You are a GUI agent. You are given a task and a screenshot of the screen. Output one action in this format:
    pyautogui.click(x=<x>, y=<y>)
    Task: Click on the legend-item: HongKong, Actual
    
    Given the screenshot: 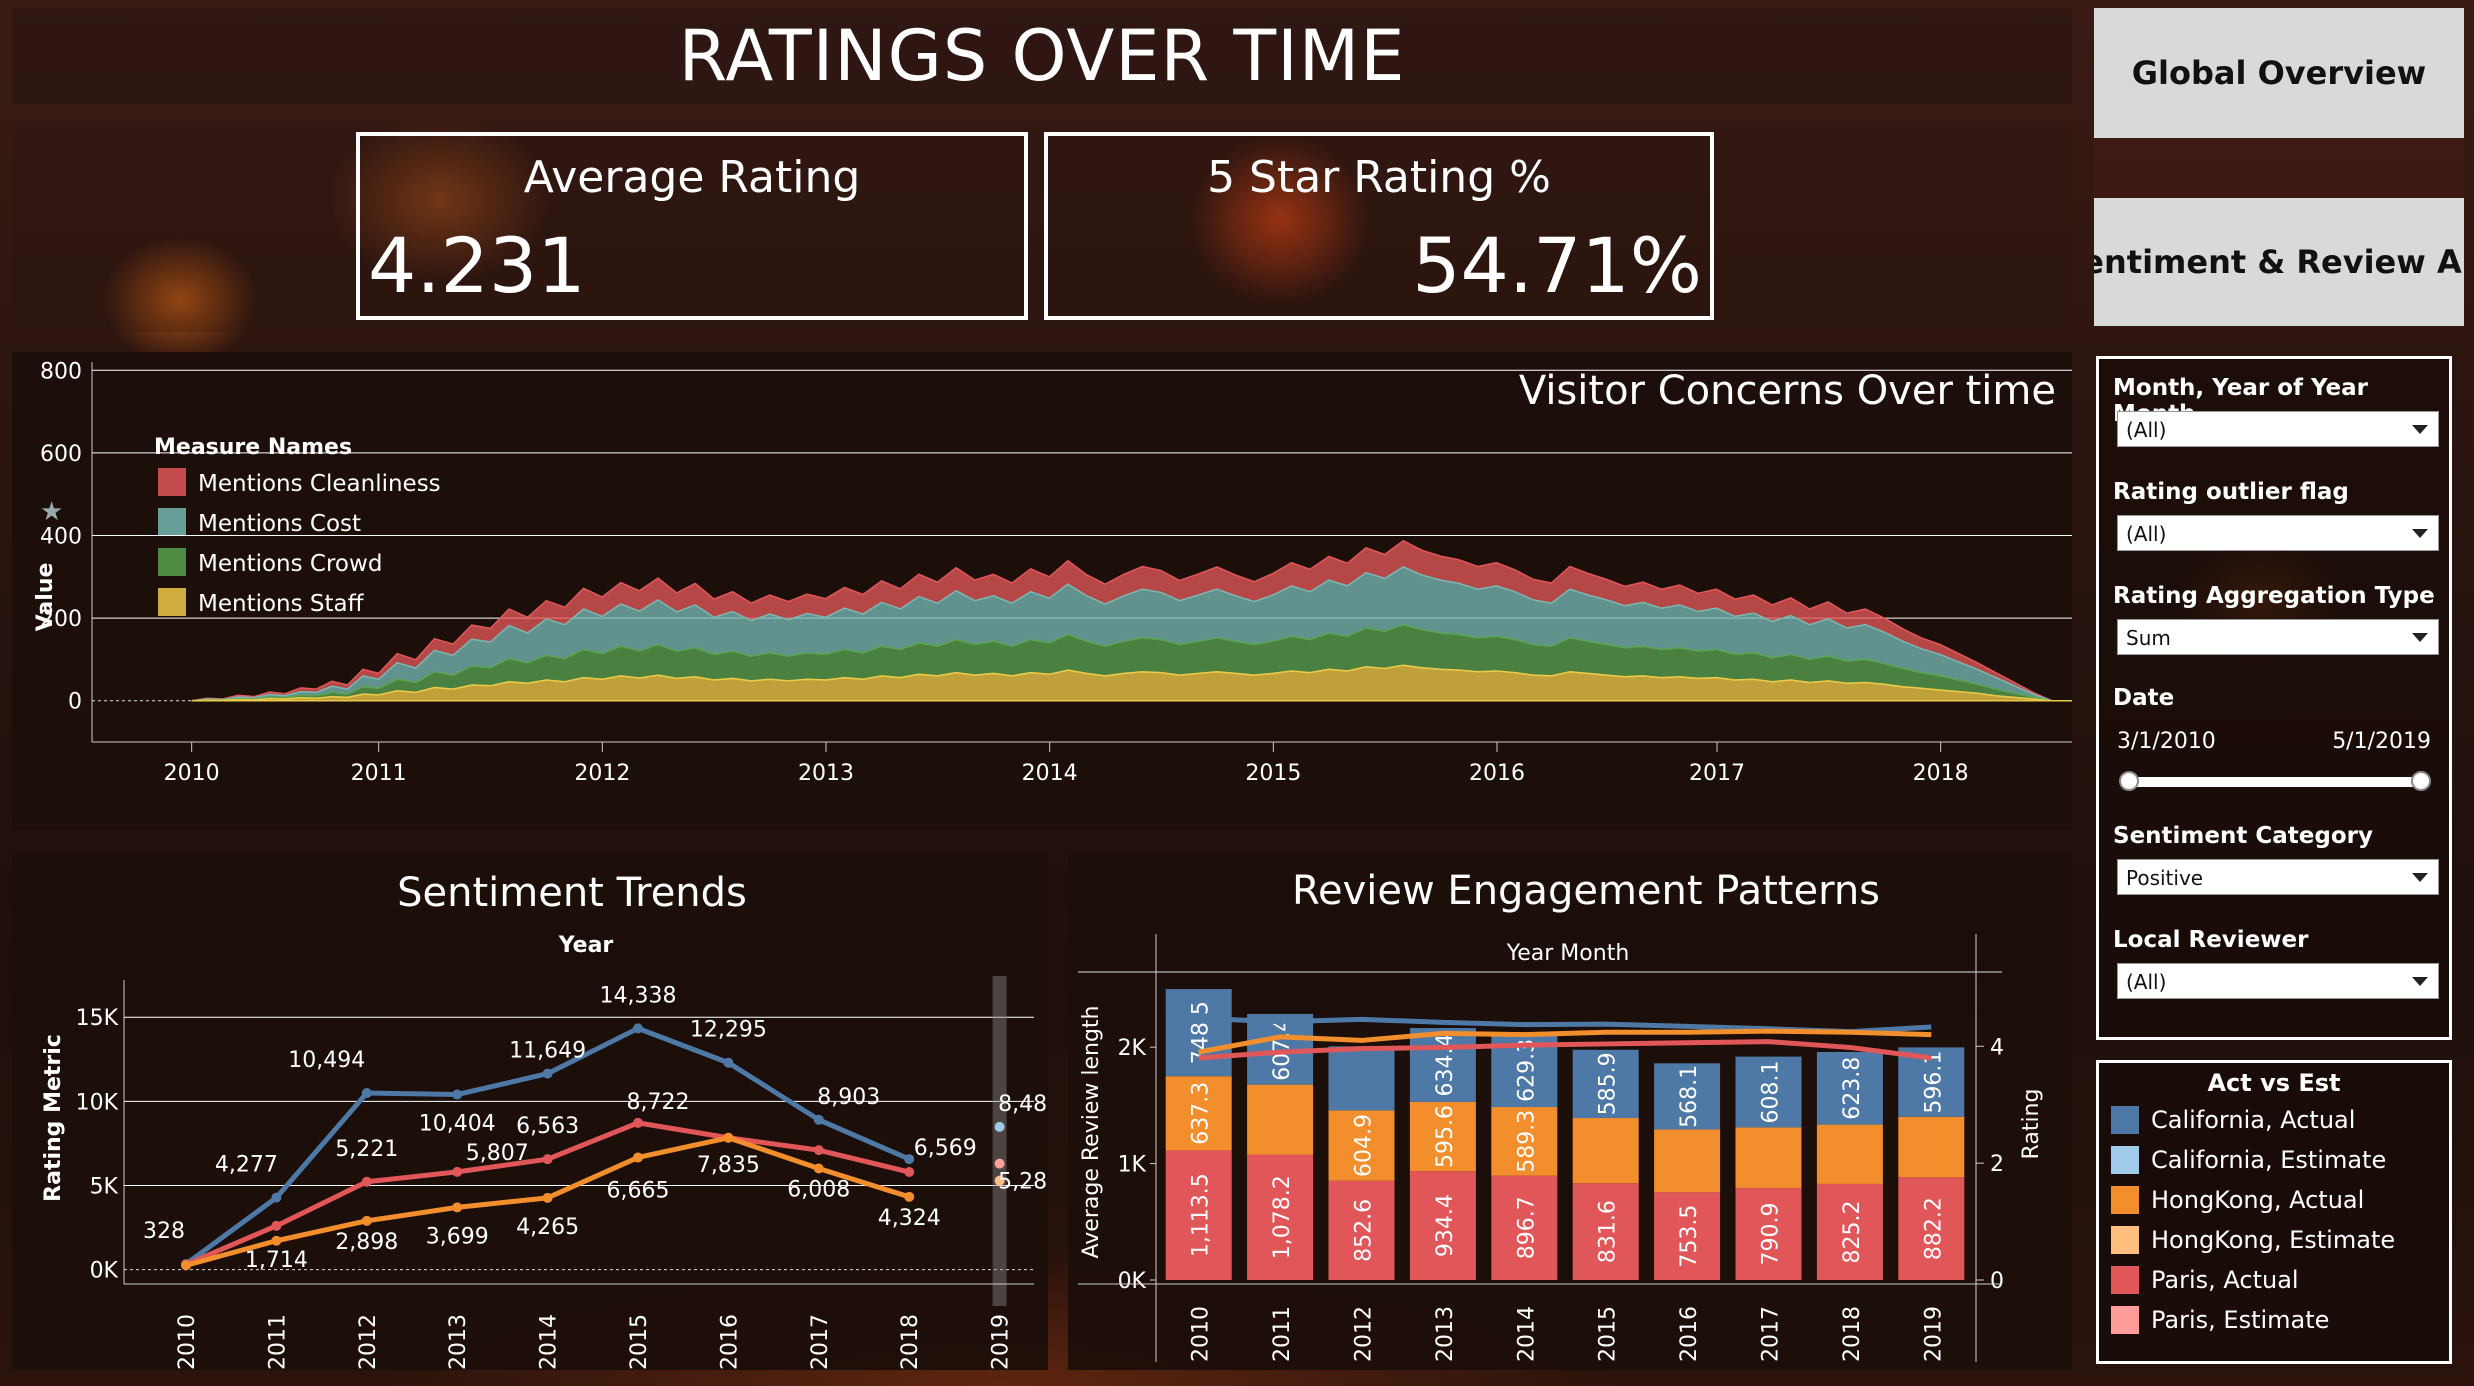 What is the action you would take?
    pyautogui.click(x=2237, y=1200)
    